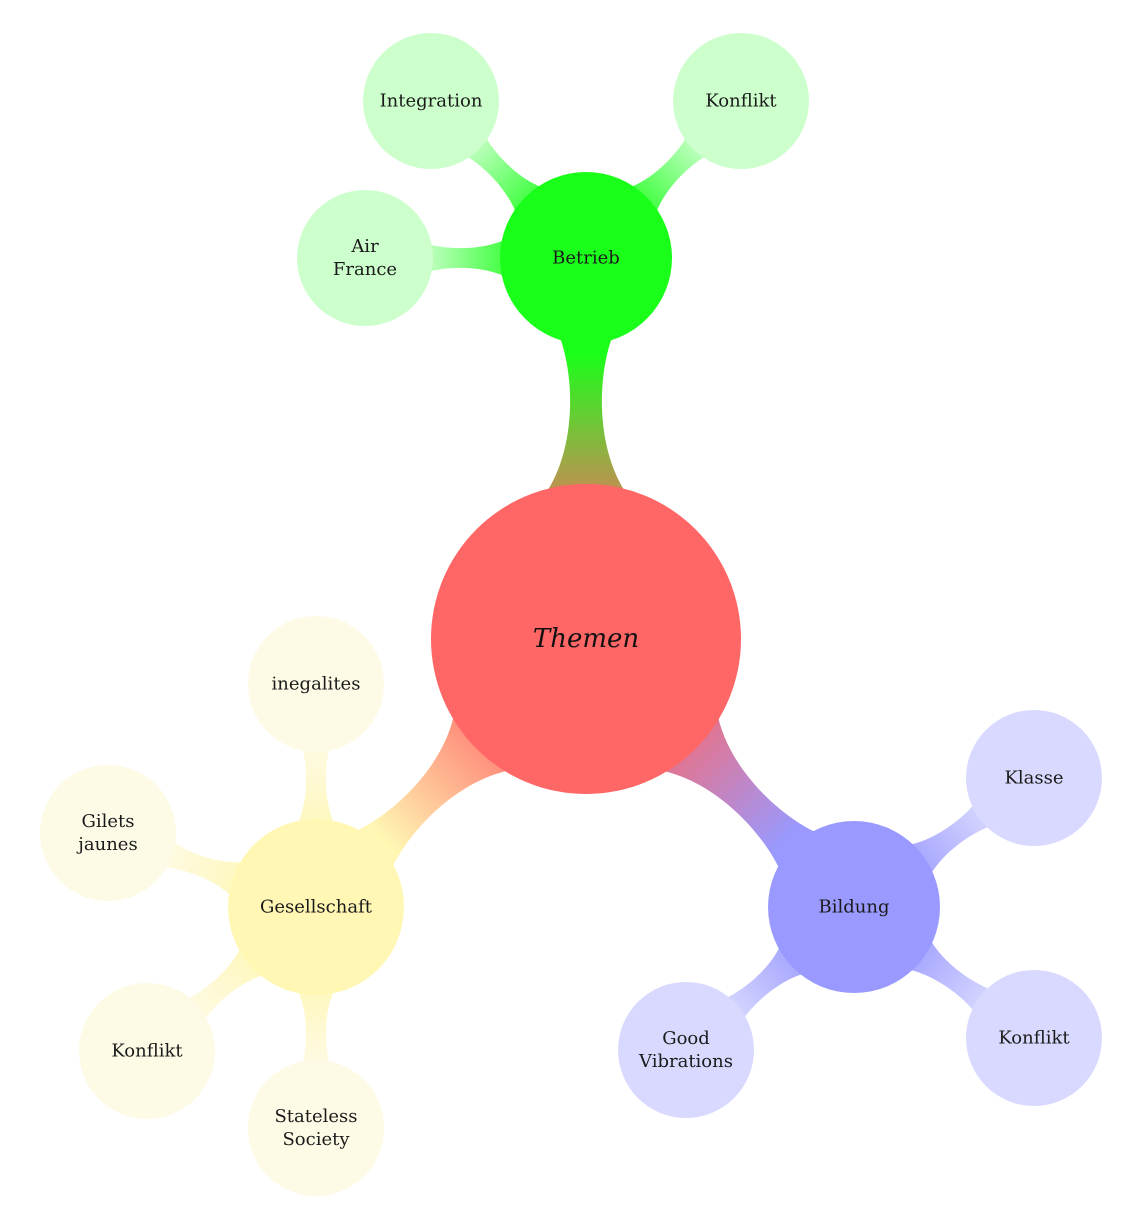 This screenshot has height=1218, width=1124. I want to click on leaf-node-betrieb-konflikt-label: Konflikt, so click(741, 101).